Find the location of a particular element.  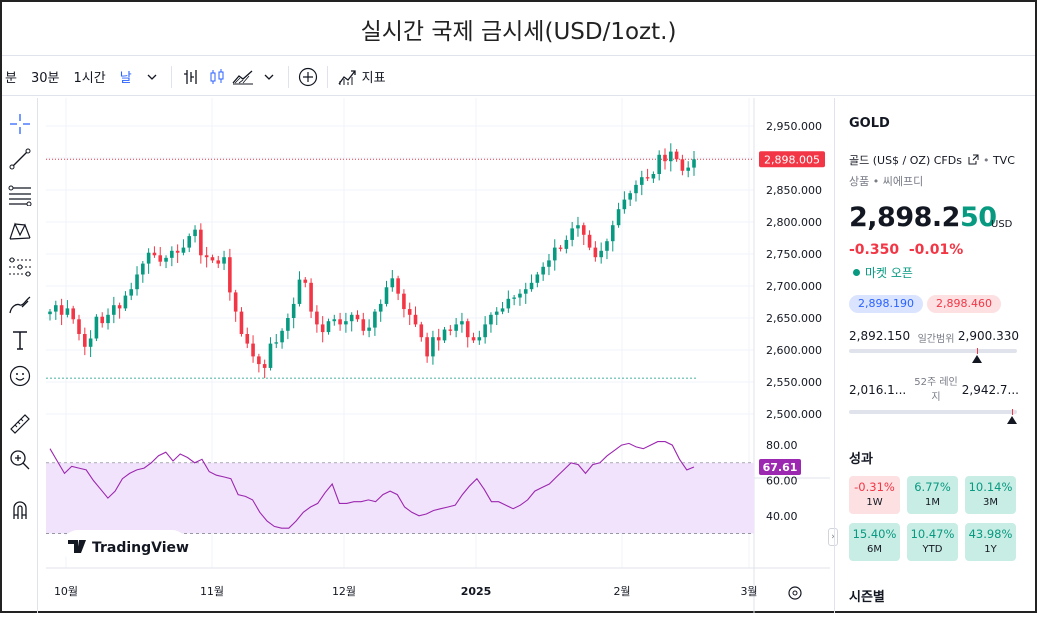

performance-tile: 10.47% YTD is located at coordinates (932, 542).